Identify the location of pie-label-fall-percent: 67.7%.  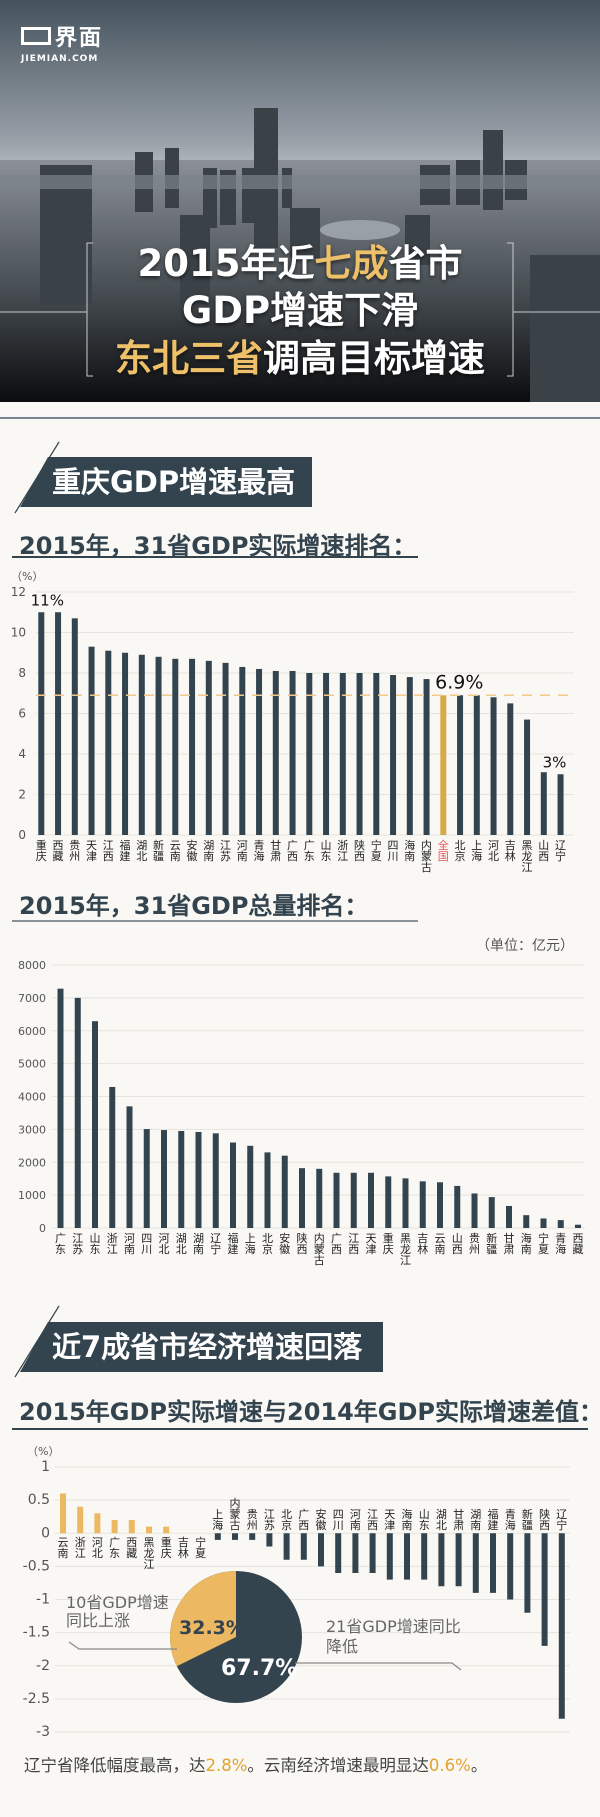
(259, 1668).